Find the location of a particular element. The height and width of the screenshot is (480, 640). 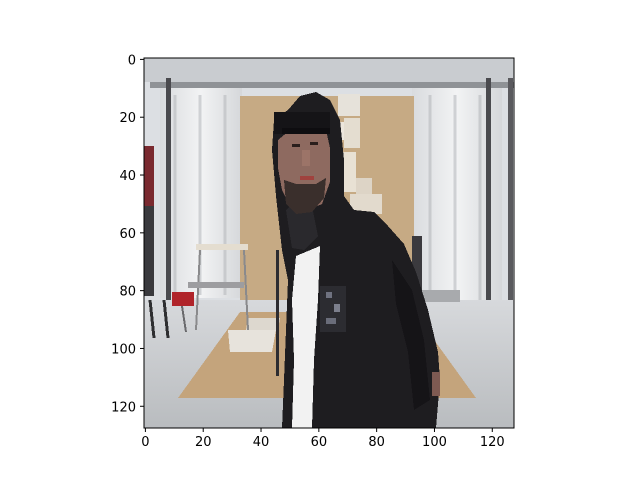

y-axis: 0 20 40 60 80 100 120 is located at coordinates (127, 234).